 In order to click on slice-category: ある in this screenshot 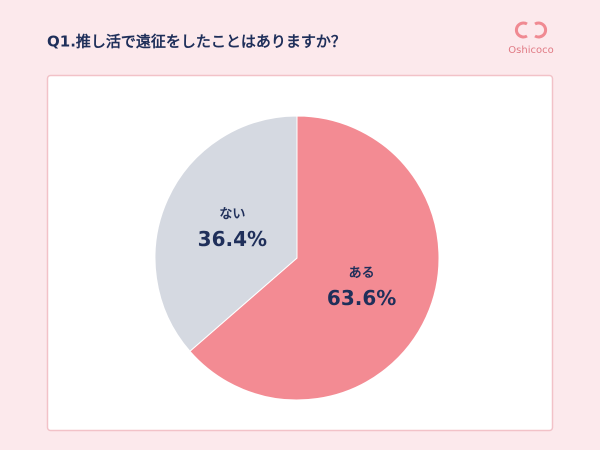, I will do `click(362, 273)`.